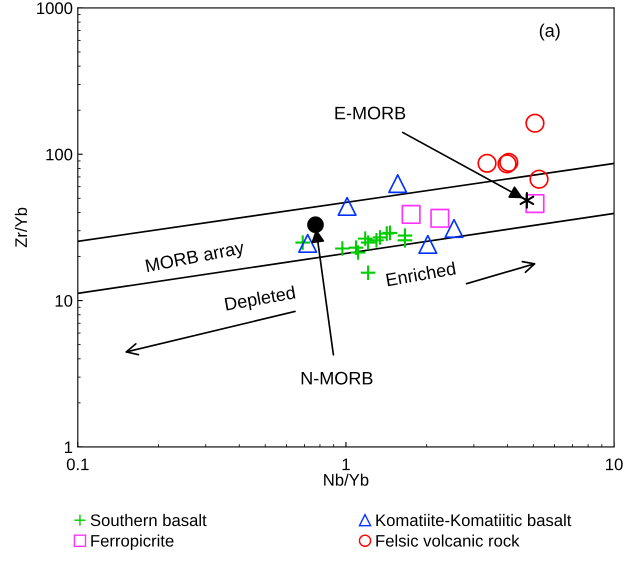  What do you see at coordinates (337, 378) in the screenshot?
I see `annotation: N-MORB` at bounding box center [337, 378].